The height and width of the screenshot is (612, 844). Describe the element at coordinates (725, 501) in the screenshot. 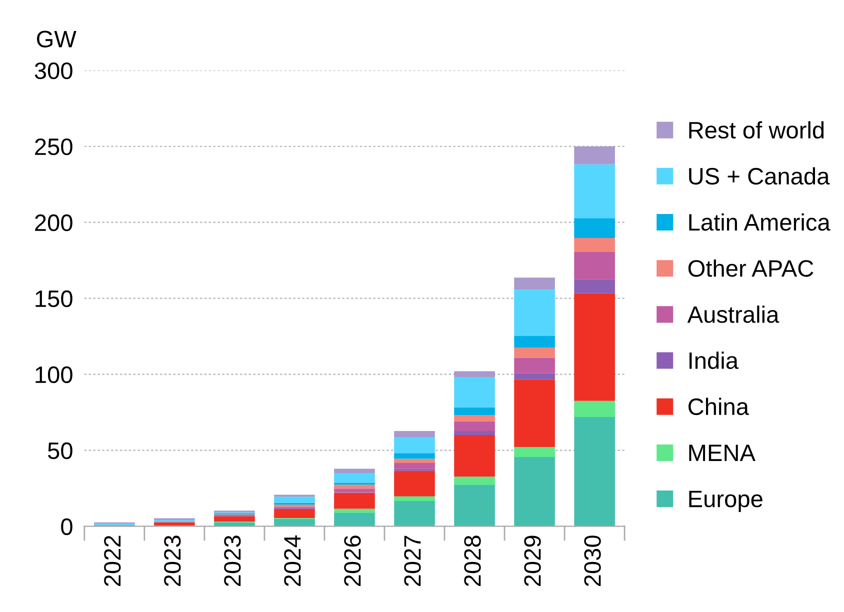

I see `legend-label: Europe` at that location.